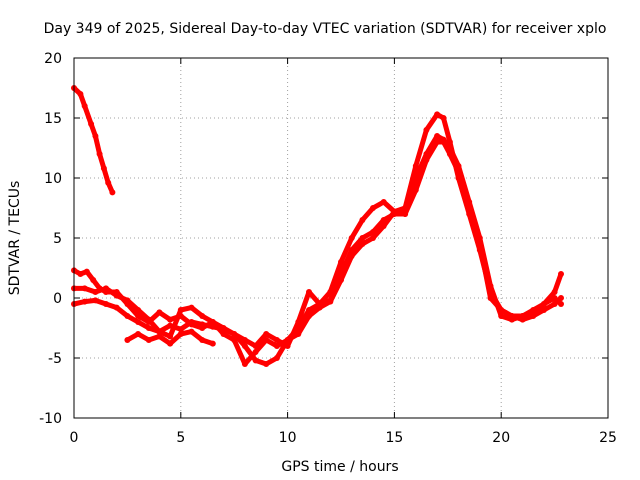  I want to click on y-tick-label: 20, so click(53, 59).